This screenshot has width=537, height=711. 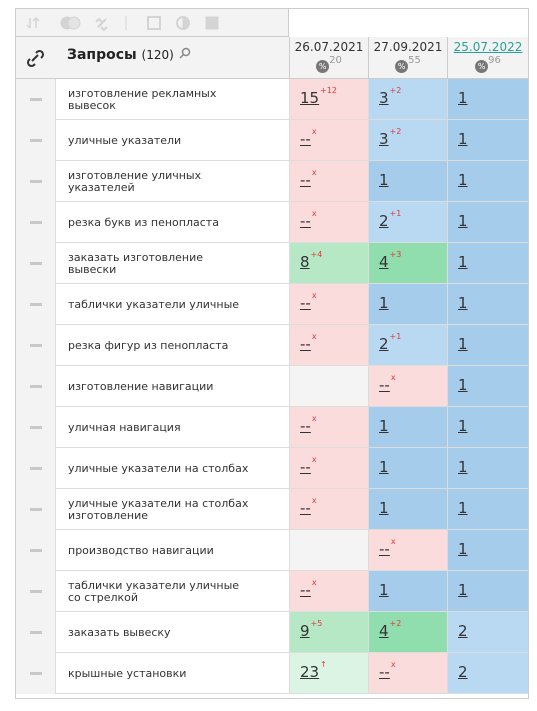 What do you see at coordinates (314, 131) in the screenshot?
I see `position-change: x` at bounding box center [314, 131].